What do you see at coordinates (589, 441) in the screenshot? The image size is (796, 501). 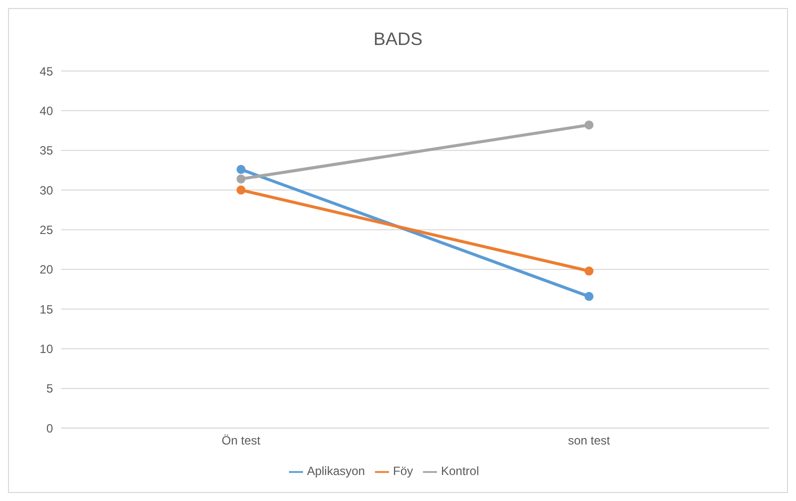 I see `x-tick-label: son test` at bounding box center [589, 441].